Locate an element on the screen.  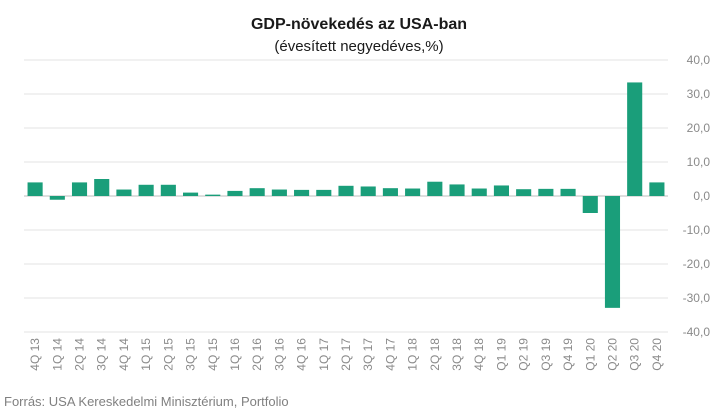
x-tick-label: 2Q 17 is located at coordinates (346, 354).